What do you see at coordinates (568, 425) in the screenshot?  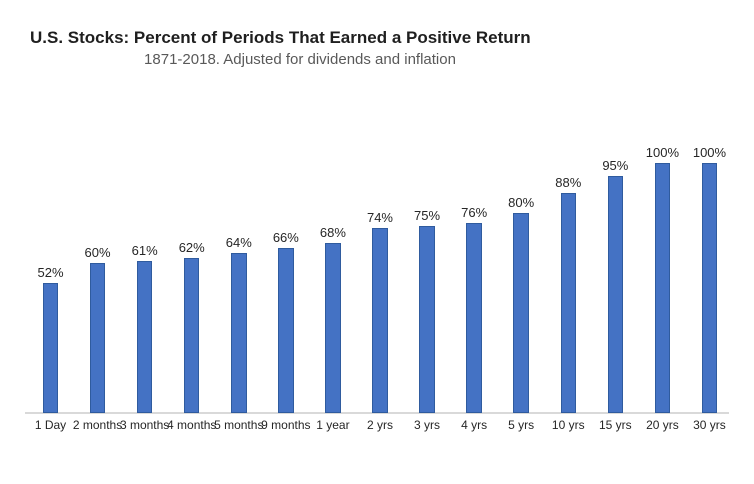 I see `x-axis-label: 10 yrs` at bounding box center [568, 425].